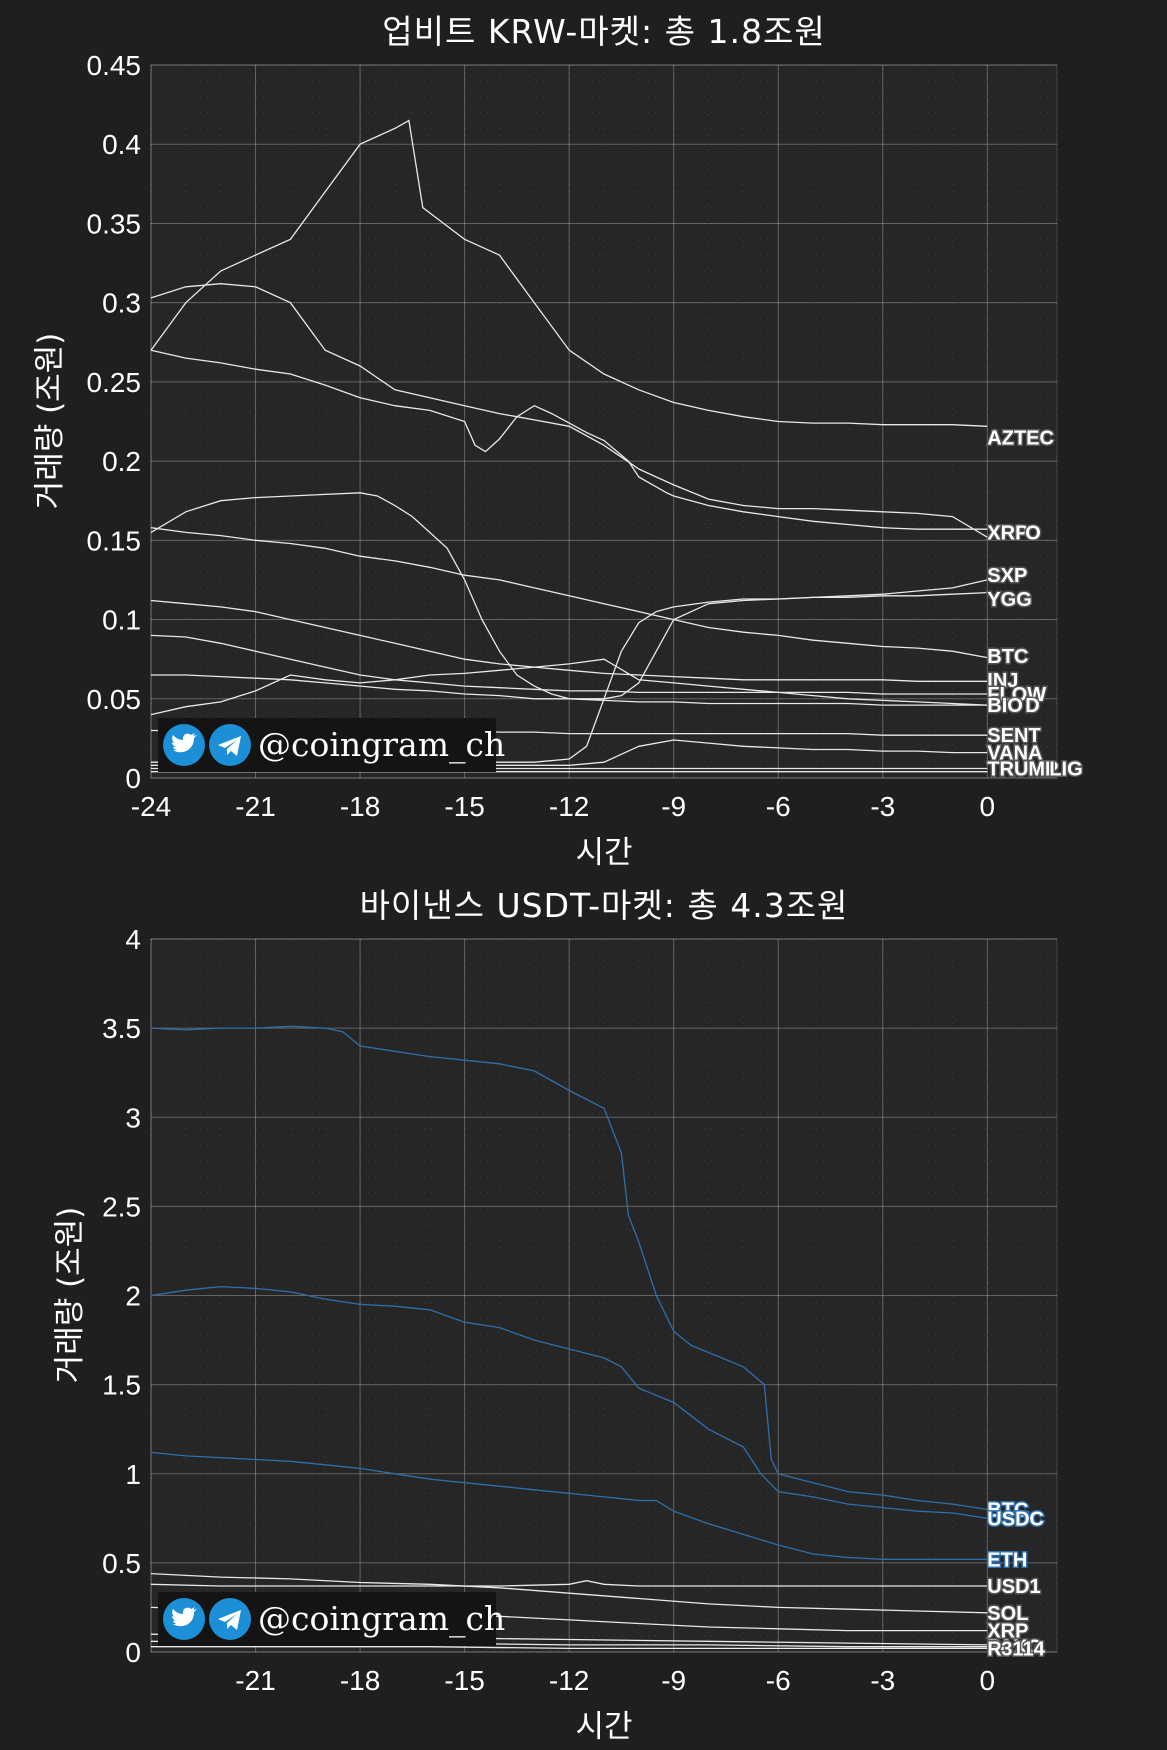 This screenshot has width=1167, height=1750. I want to click on series-label-o: O, so click(1033, 533).